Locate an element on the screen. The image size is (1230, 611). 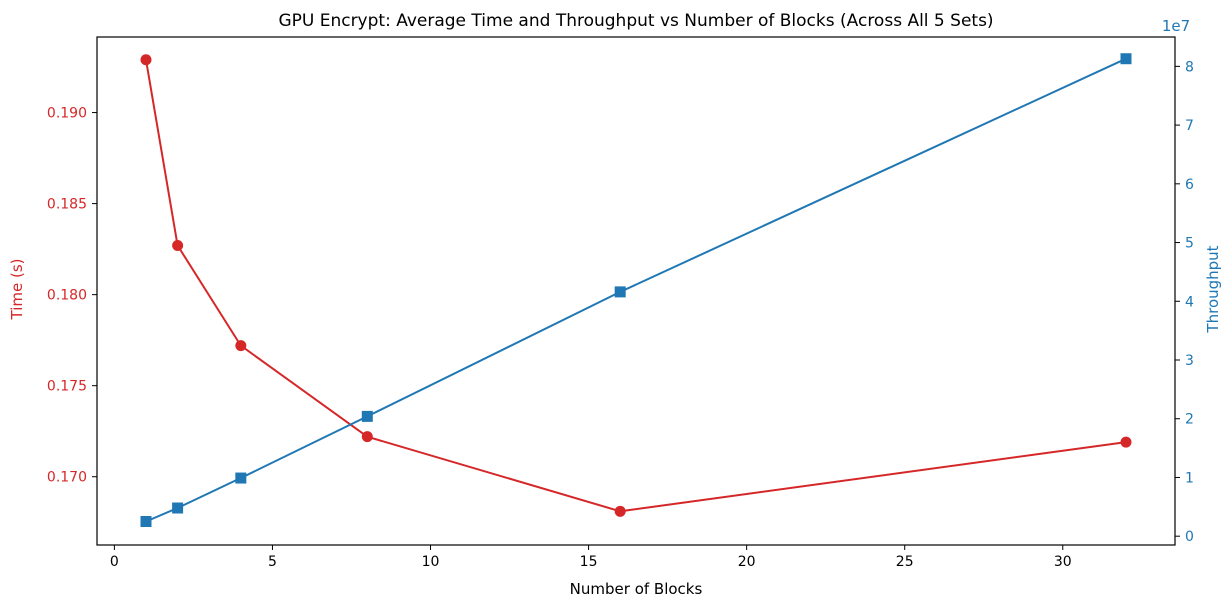
right-y-tick-label: 8 is located at coordinates (1189, 67).